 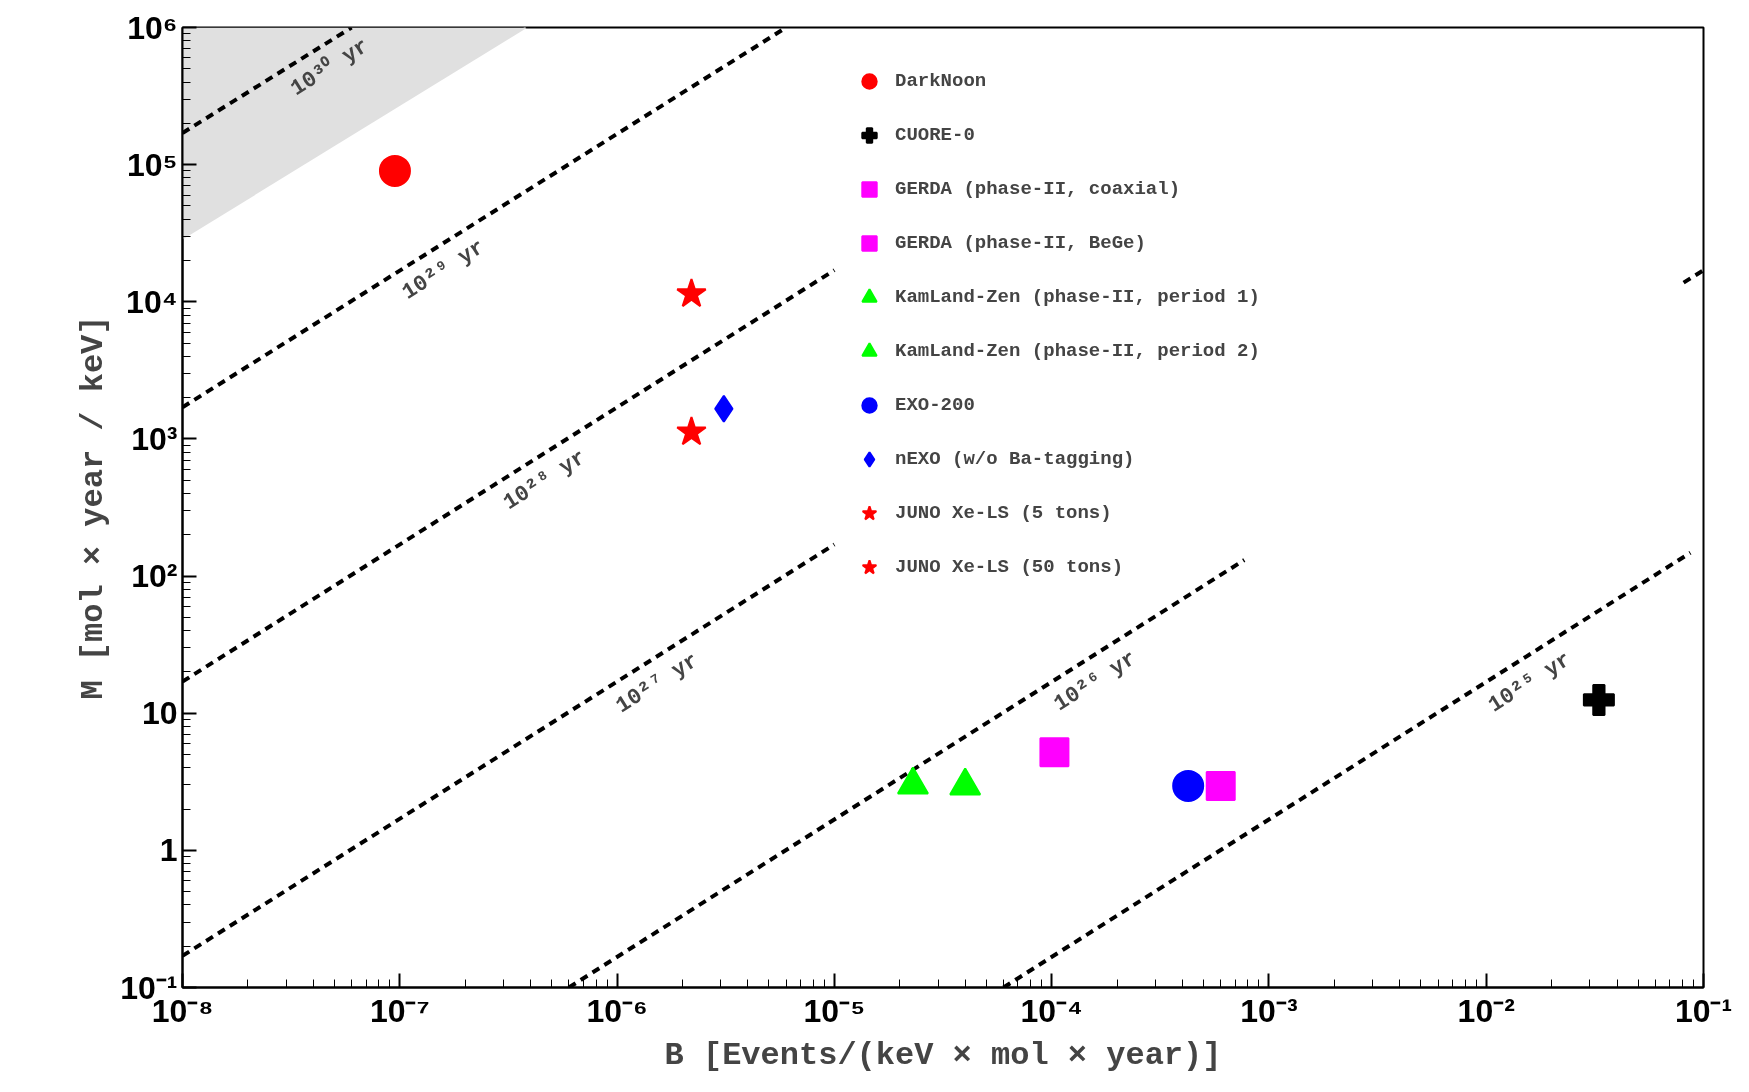 What do you see at coordinates (154, 576) in the screenshot?
I see `y-tick-label: 10²` at bounding box center [154, 576].